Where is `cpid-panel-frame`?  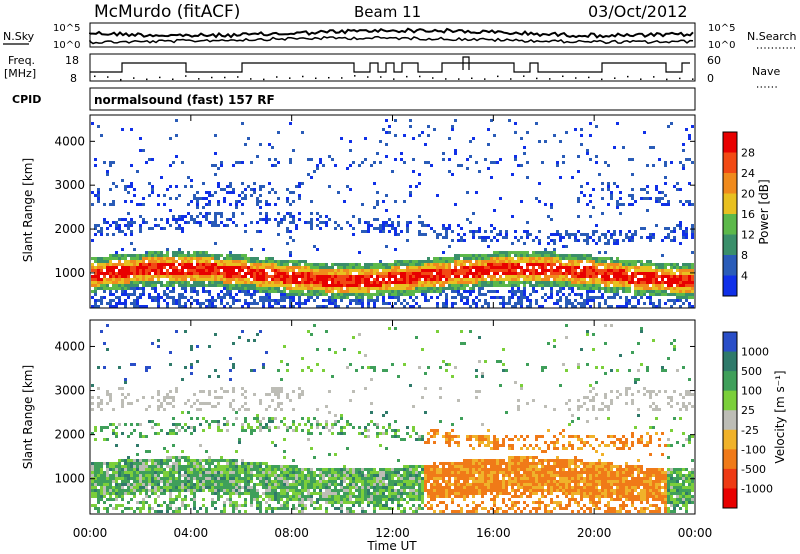 cpid-panel-frame is located at coordinates (392, 99).